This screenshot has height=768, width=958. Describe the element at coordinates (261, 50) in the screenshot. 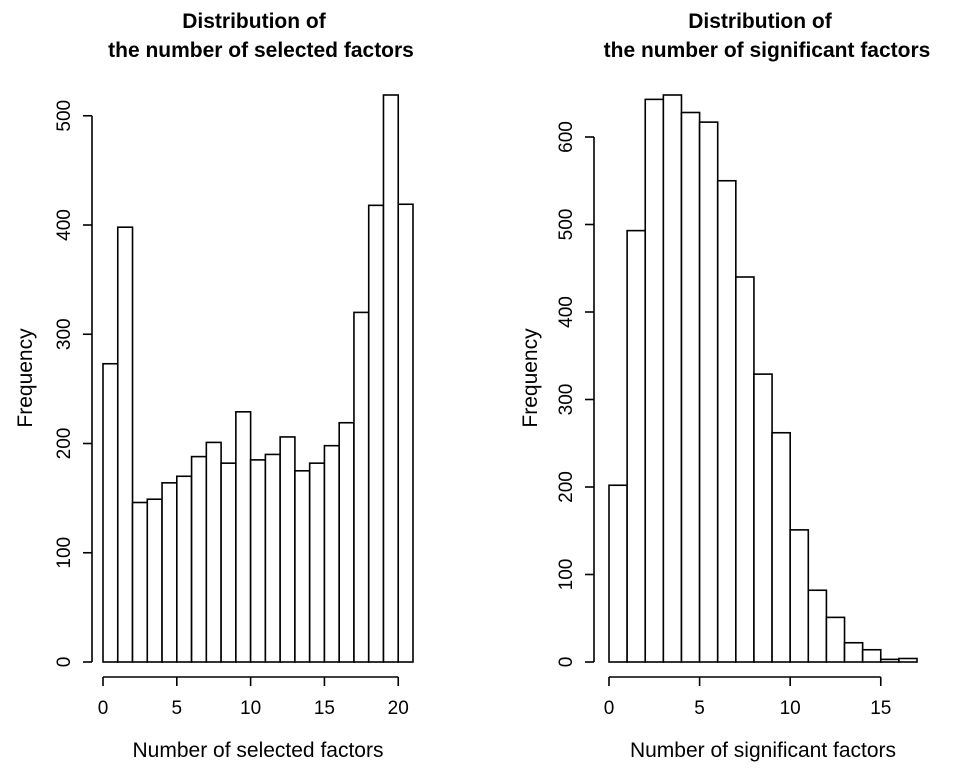

I see `chart-title-line-2: the number of selected factors` at that location.